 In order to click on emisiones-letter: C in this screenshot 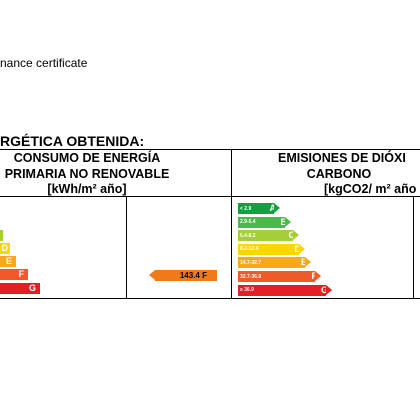, I will do `click(292, 235)`.